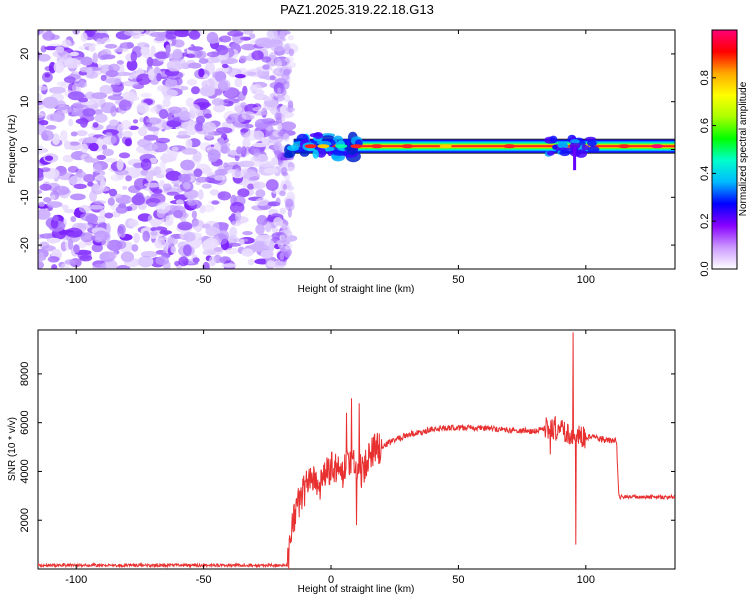  Describe the element at coordinates (707, 173) in the screenshot. I see `colorbar-ticks: 0.0 0.2 0.4 0.6 0.8` at that location.